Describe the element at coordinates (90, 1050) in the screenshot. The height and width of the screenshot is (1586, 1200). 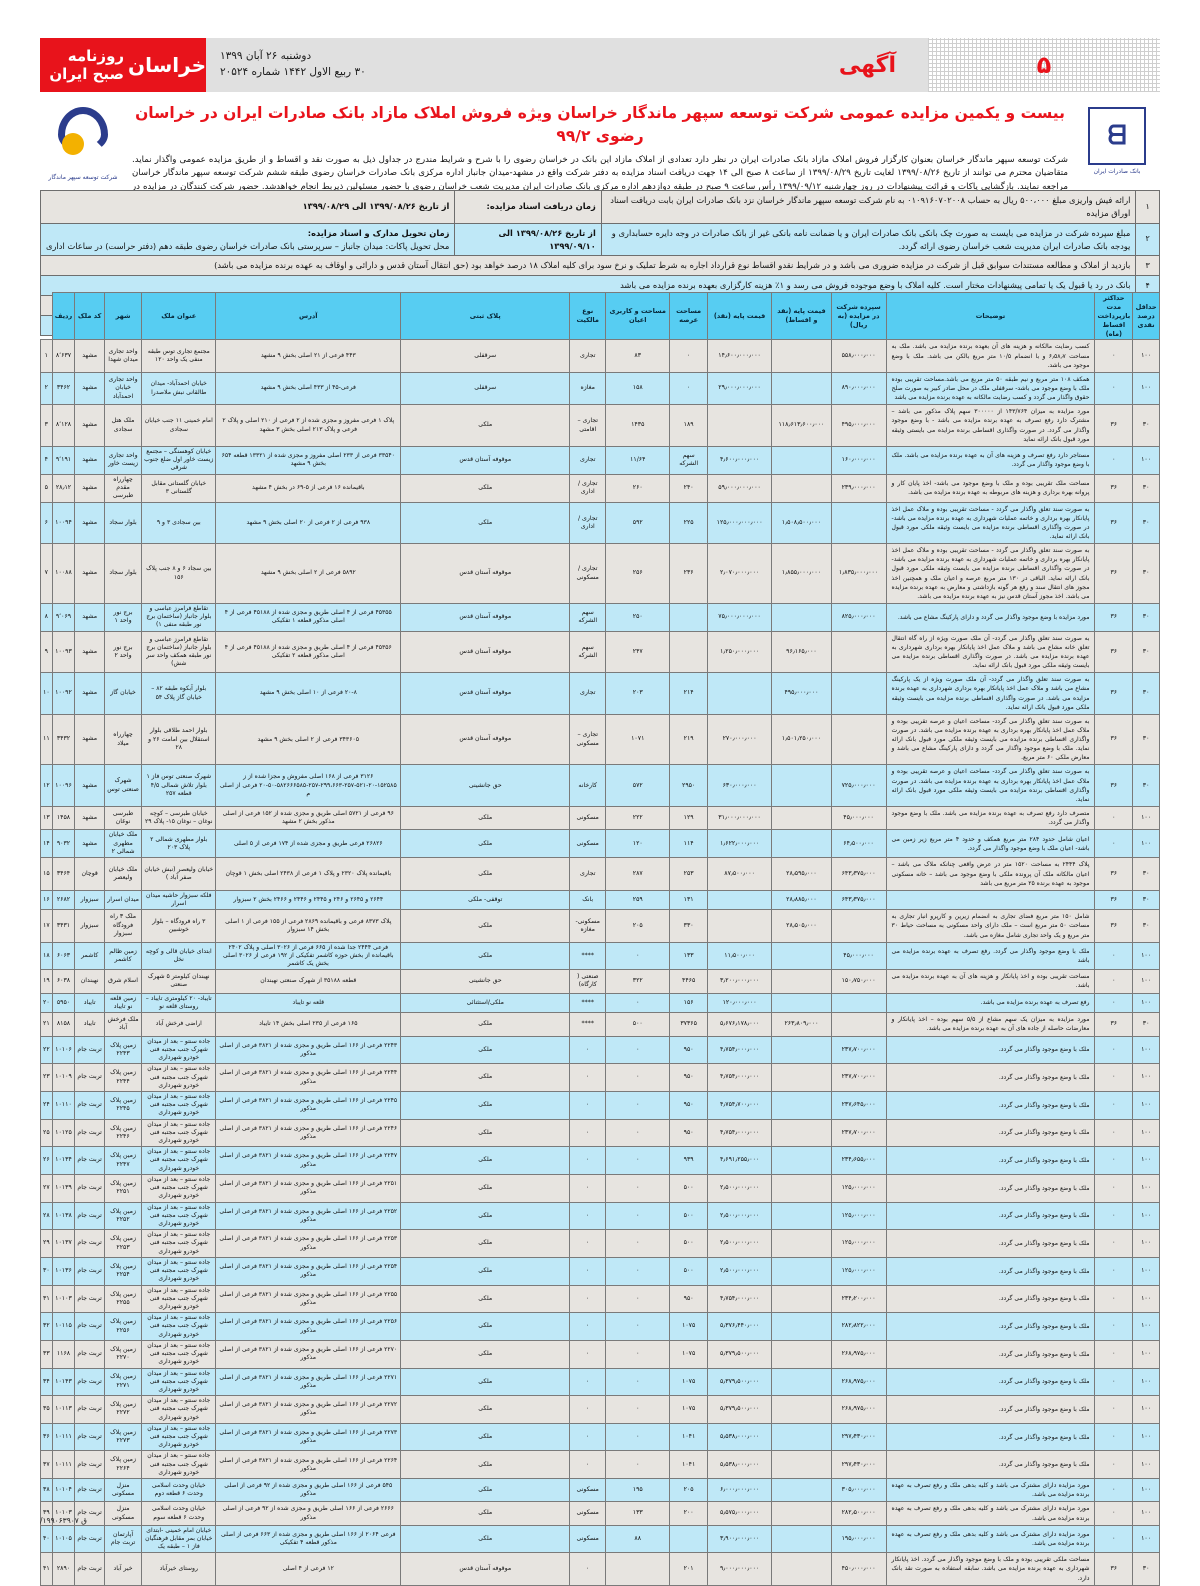
I see `cell-city: تربت جام` at that location.